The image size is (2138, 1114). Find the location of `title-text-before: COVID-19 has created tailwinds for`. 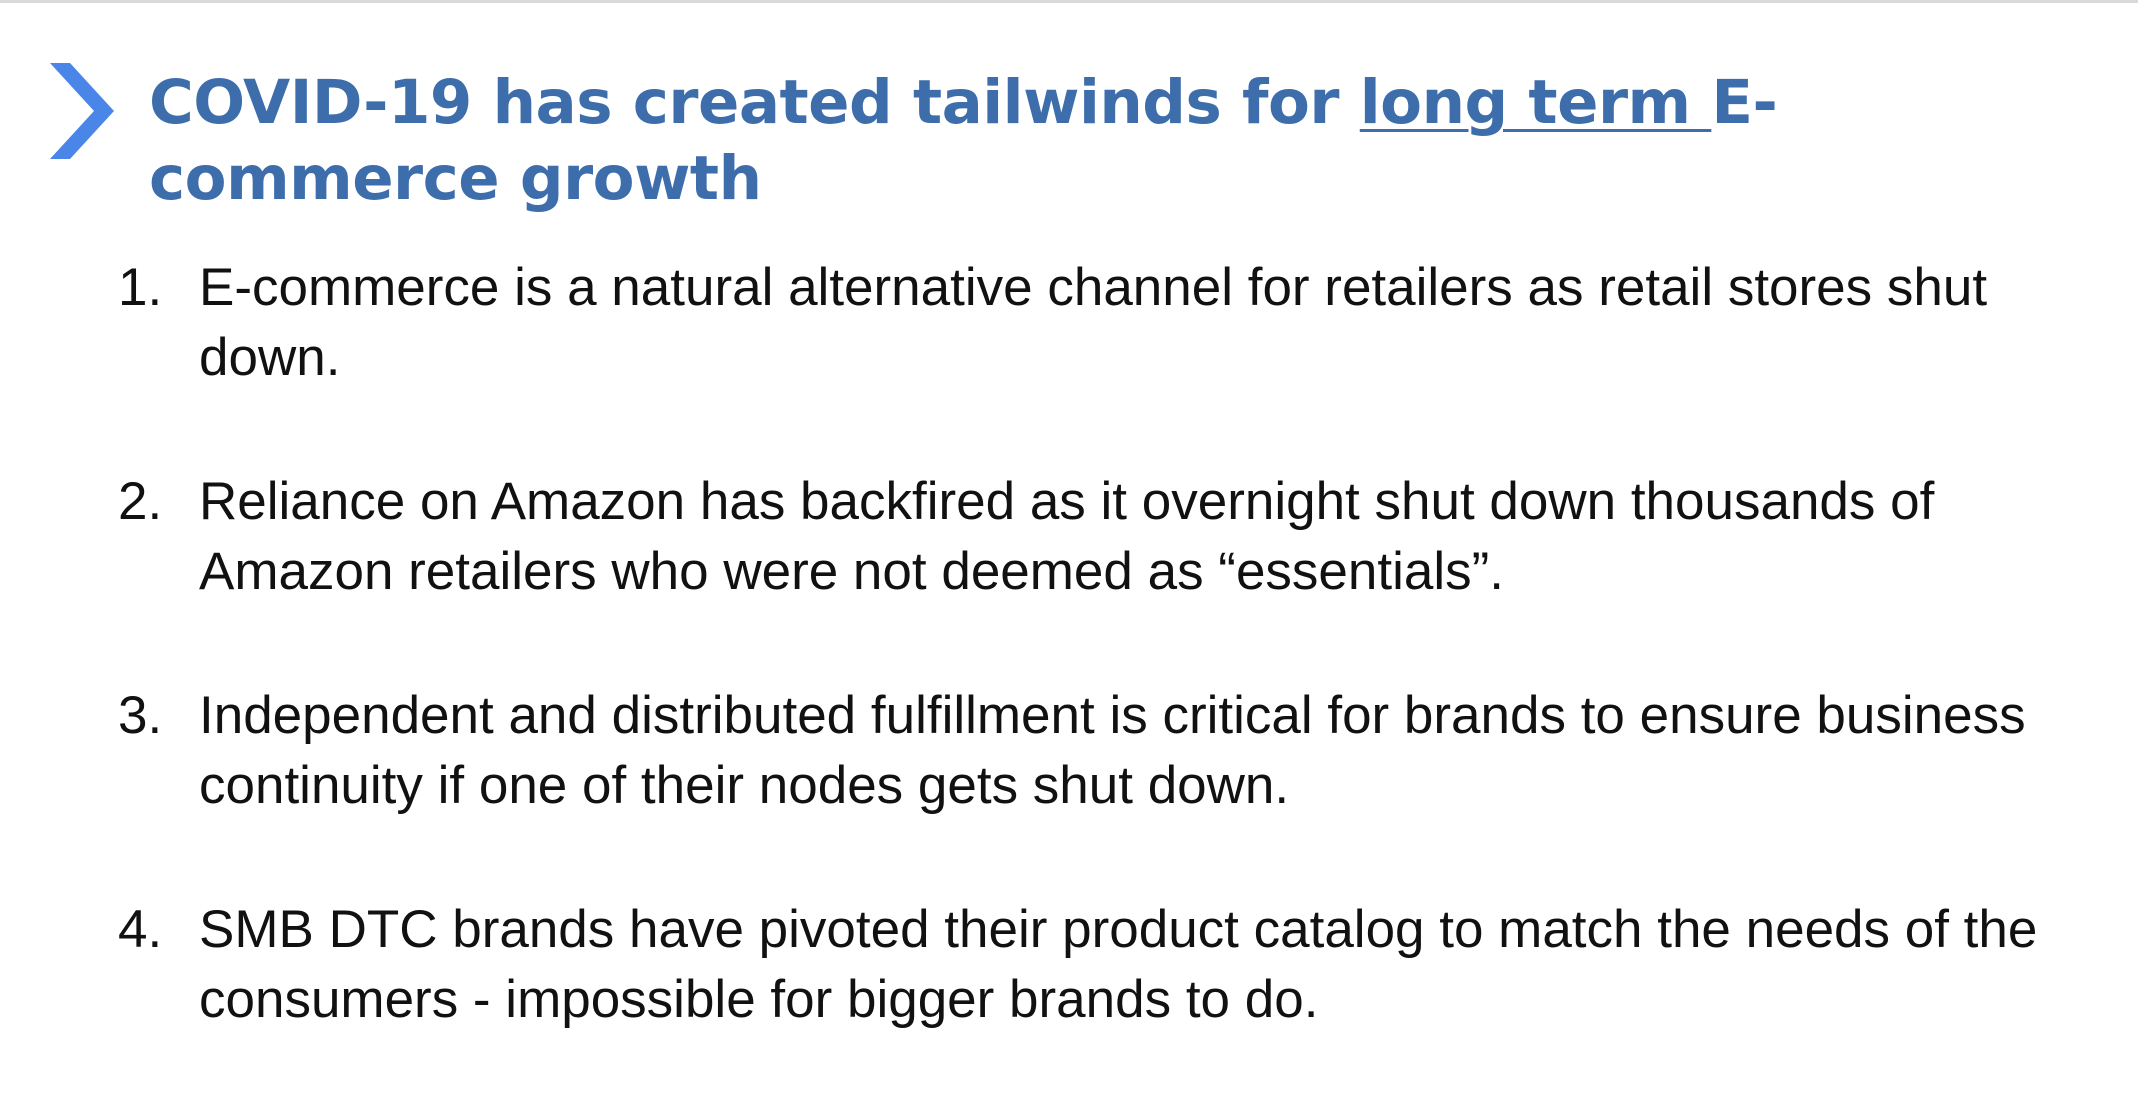

title-text-before: COVID-19 has created tailwinds for is located at coordinates (754, 102).